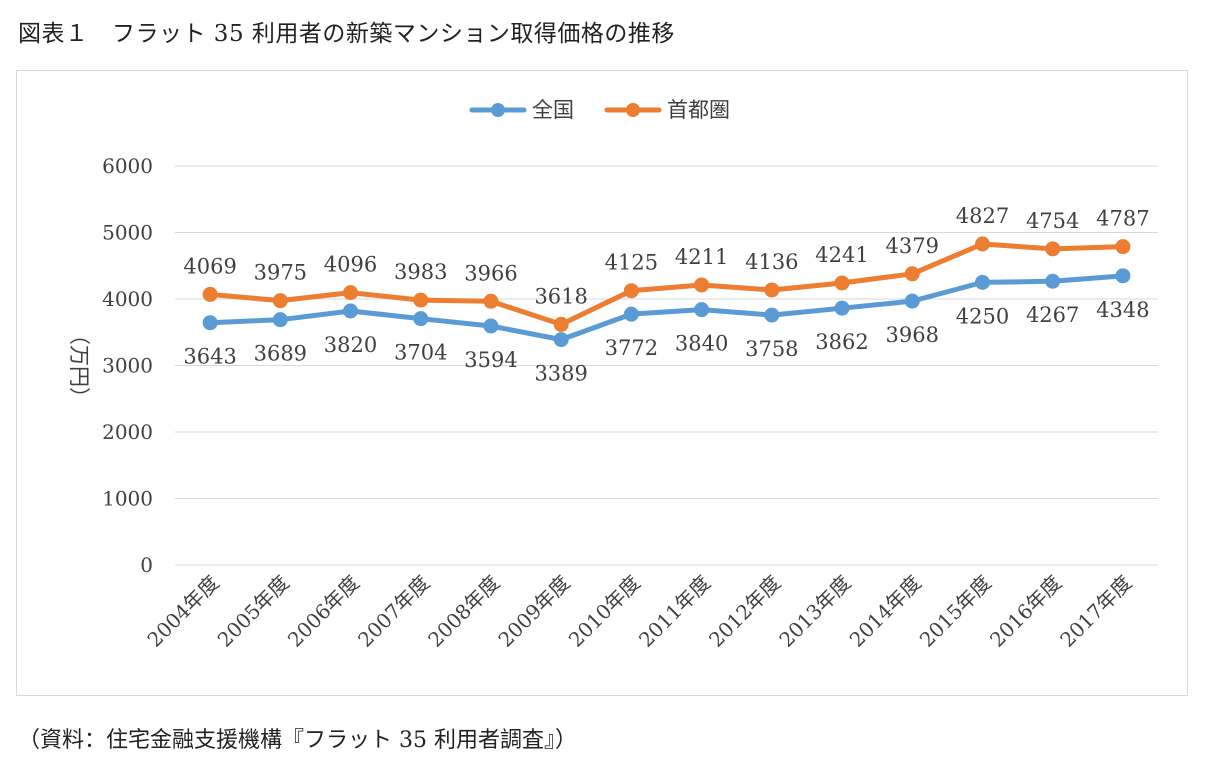 Image resolution: width=1216 pixels, height=761 pixels. I want to click on y-tick-label: 5000, so click(127, 233).